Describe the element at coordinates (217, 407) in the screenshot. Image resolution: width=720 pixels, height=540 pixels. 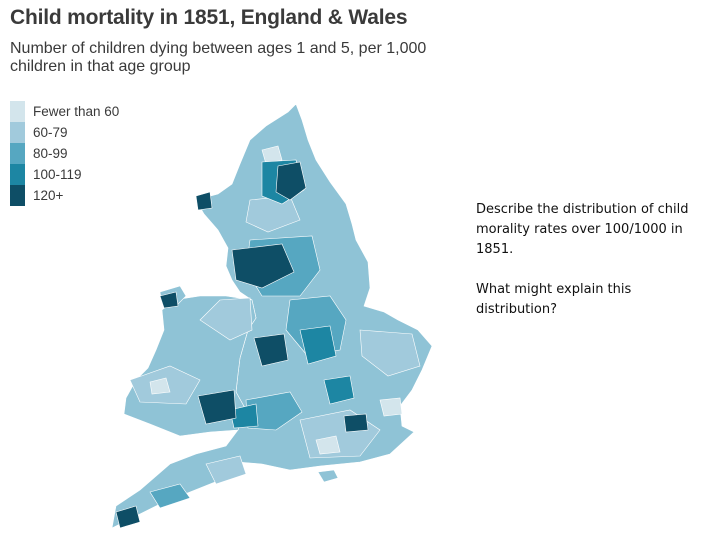
I see `region-south-wales` at that location.